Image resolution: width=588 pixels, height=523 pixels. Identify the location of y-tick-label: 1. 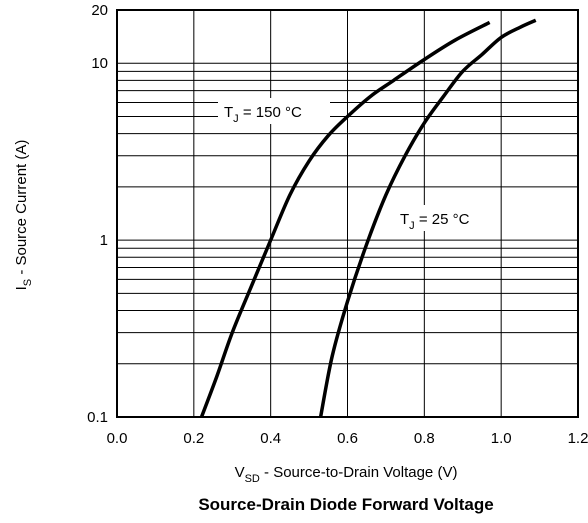
(104, 240).